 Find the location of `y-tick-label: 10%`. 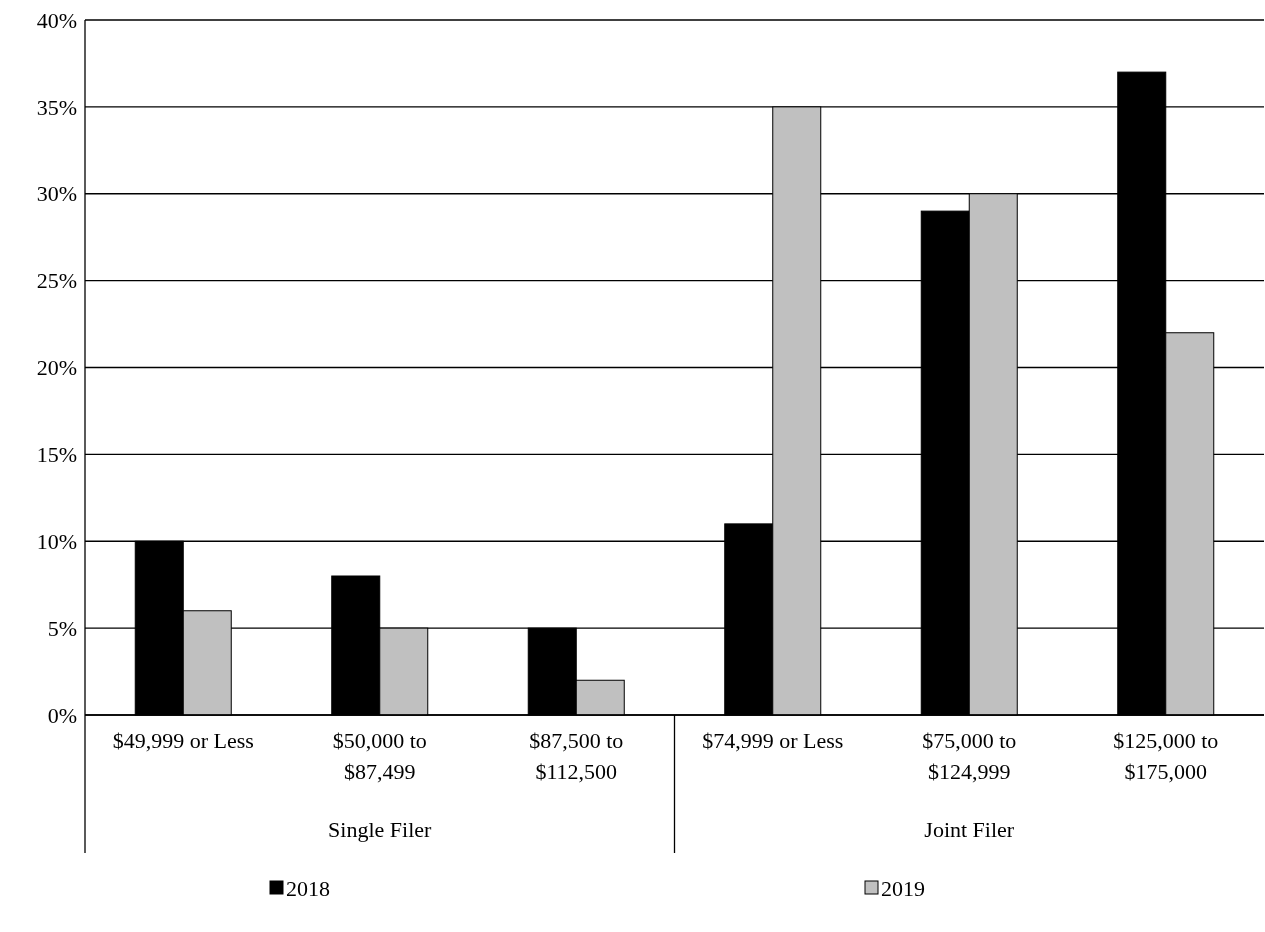

y-tick-label: 10% is located at coordinates (56, 541).